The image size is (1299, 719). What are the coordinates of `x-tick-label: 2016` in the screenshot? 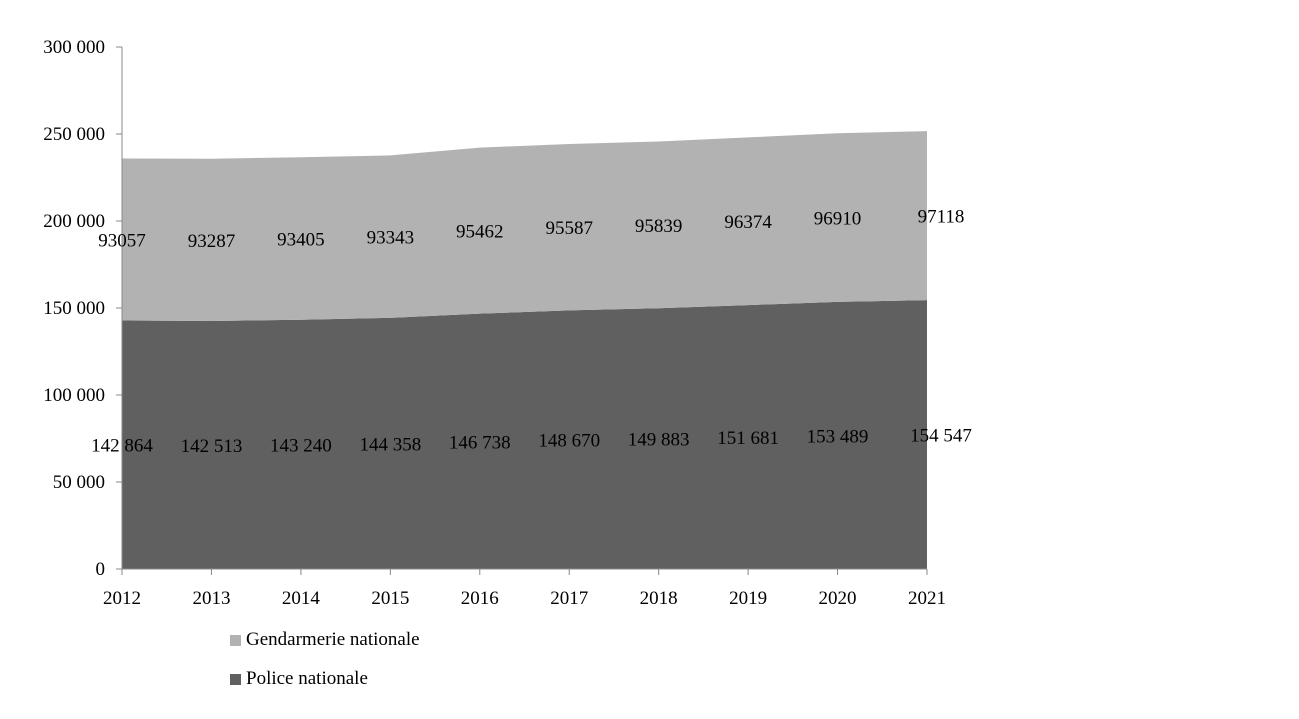 It's located at (480, 598).